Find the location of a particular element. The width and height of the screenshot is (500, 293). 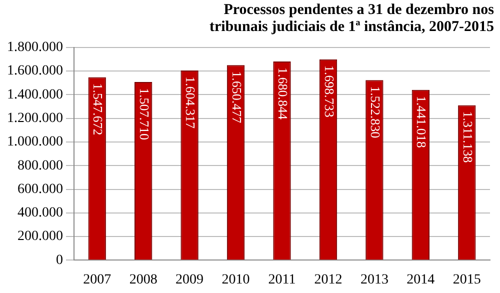

y-tick-label: 1.000.000 is located at coordinates (35, 142).